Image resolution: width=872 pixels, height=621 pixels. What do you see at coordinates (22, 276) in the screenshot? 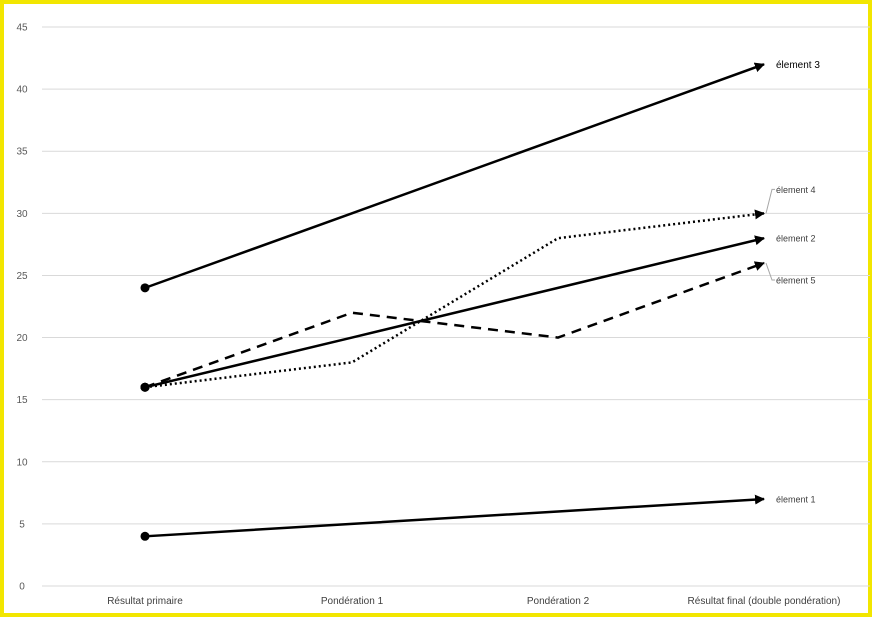
I see `y-tick-label: 25` at bounding box center [22, 276].